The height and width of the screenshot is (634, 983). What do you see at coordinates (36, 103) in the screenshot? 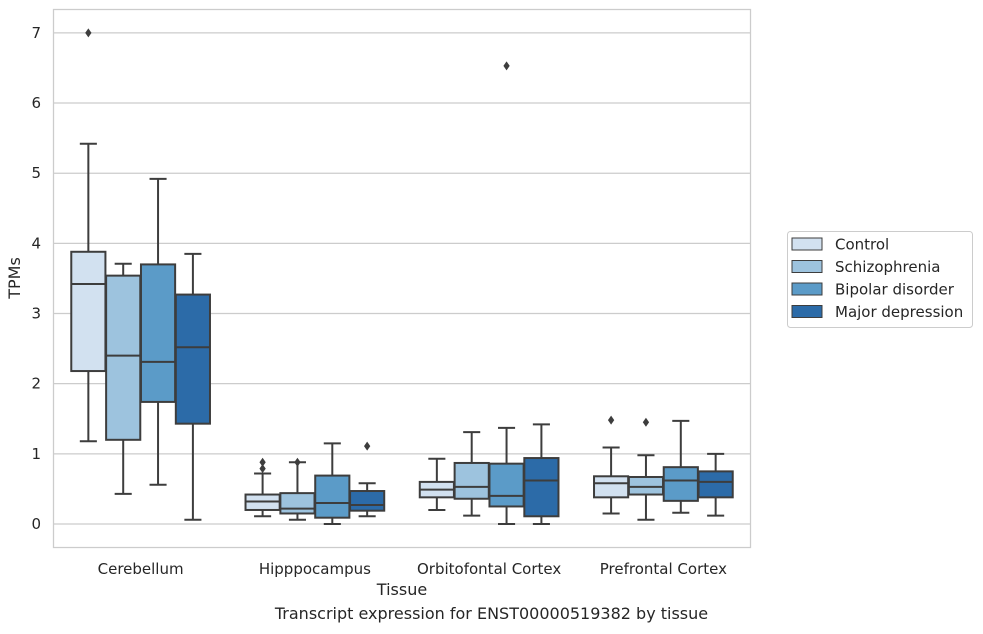
I see `y-tick-label: 6` at bounding box center [36, 103].